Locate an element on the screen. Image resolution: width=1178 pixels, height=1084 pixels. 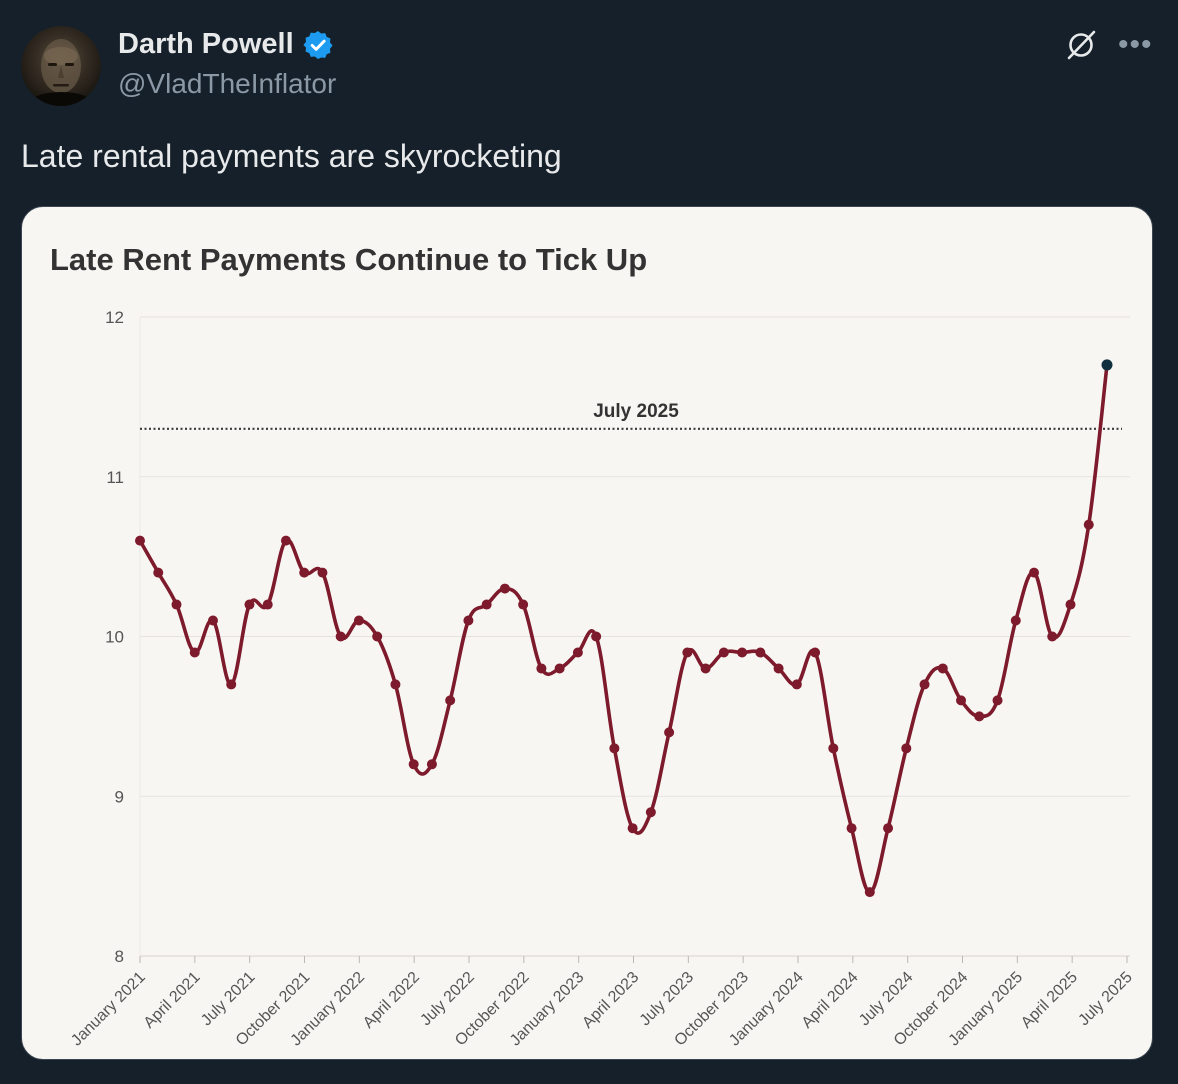
y-tick-label: 10 is located at coordinates (114, 637).